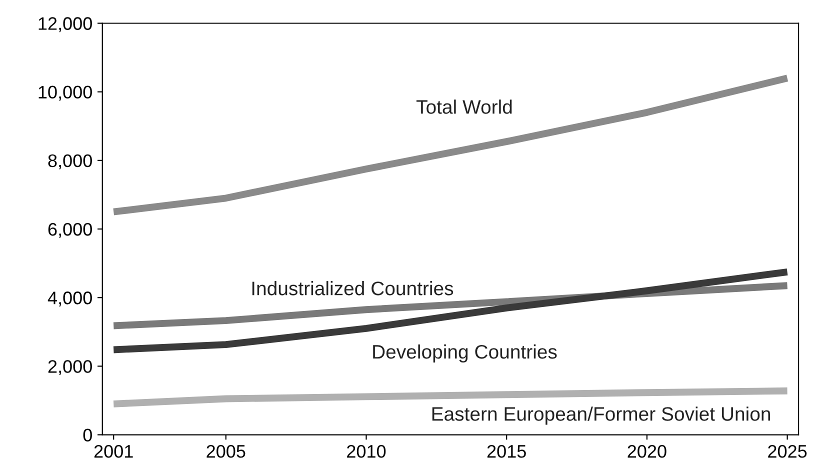 The width and height of the screenshot is (819, 465). Describe the element at coordinates (464, 107) in the screenshot. I see `series-label: Total World` at that location.